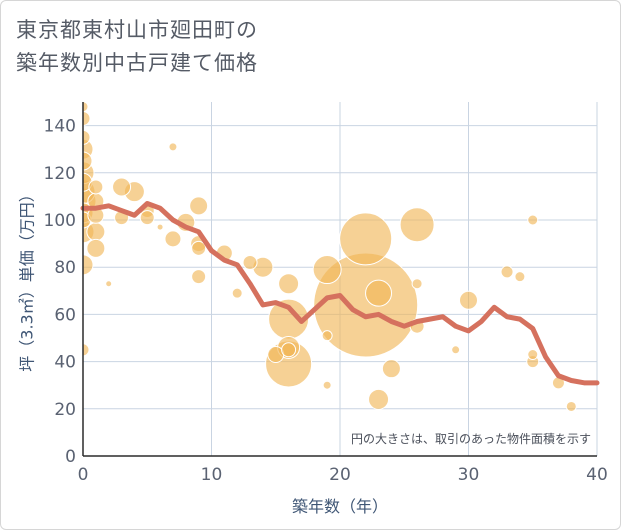 This screenshot has height=530, width=621. Describe the element at coordinates (65, 268) in the screenshot. I see `y-tick-label: 80` at that location.